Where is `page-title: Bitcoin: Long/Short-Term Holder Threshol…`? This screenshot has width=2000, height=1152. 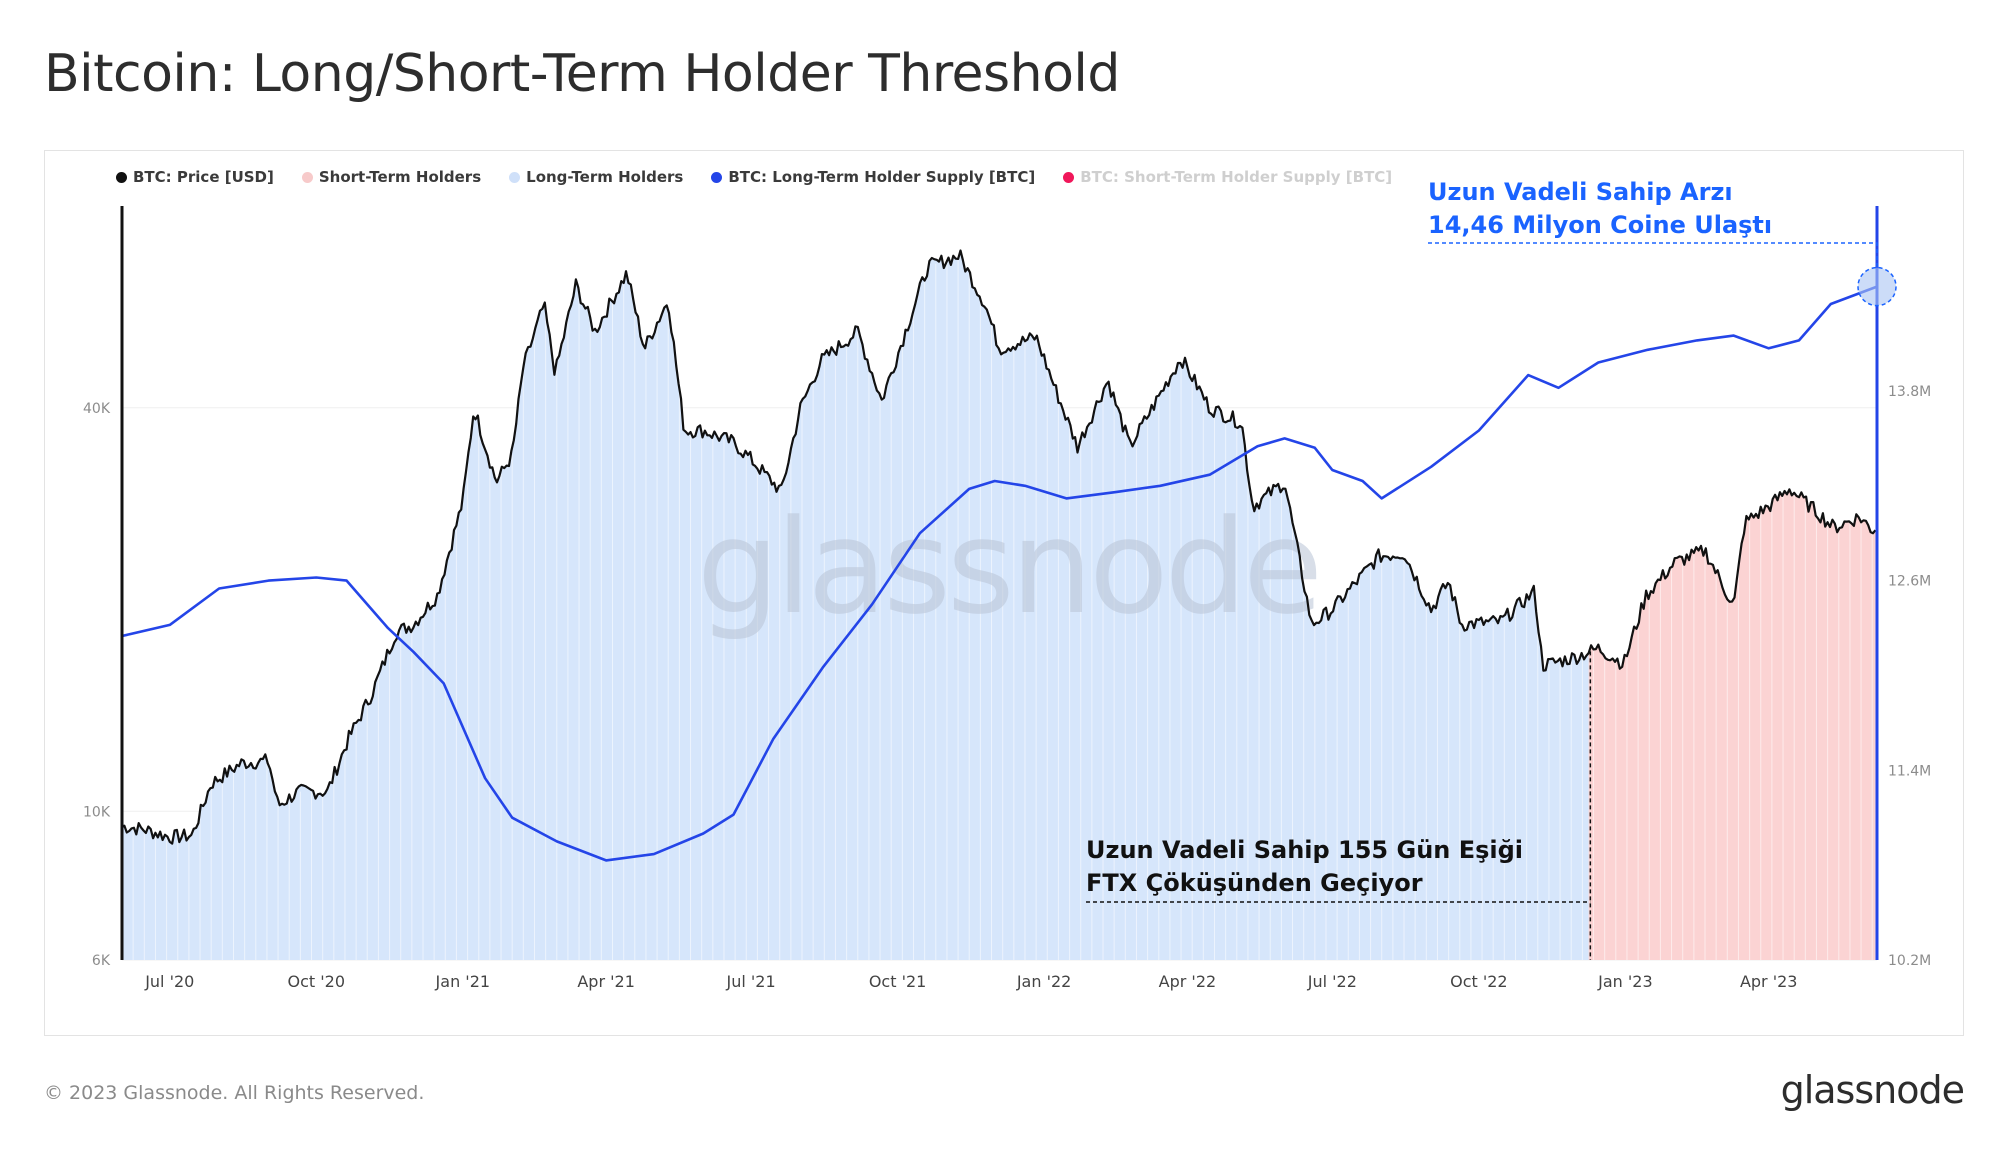 page-title: Bitcoin: Long/Short-Term Holder Threshol… is located at coordinates (582, 74).